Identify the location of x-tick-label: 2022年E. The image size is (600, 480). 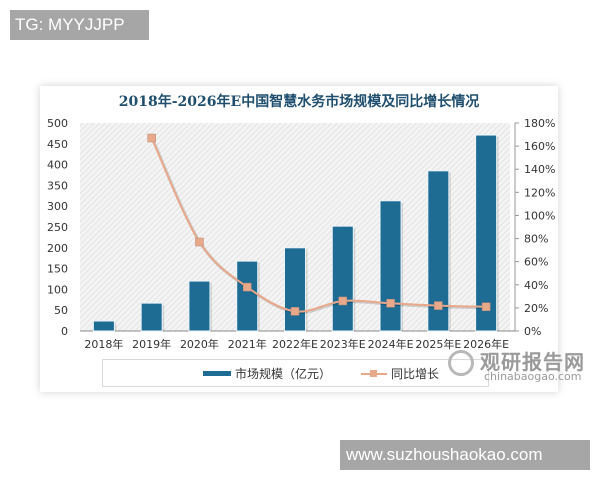
(295, 344).